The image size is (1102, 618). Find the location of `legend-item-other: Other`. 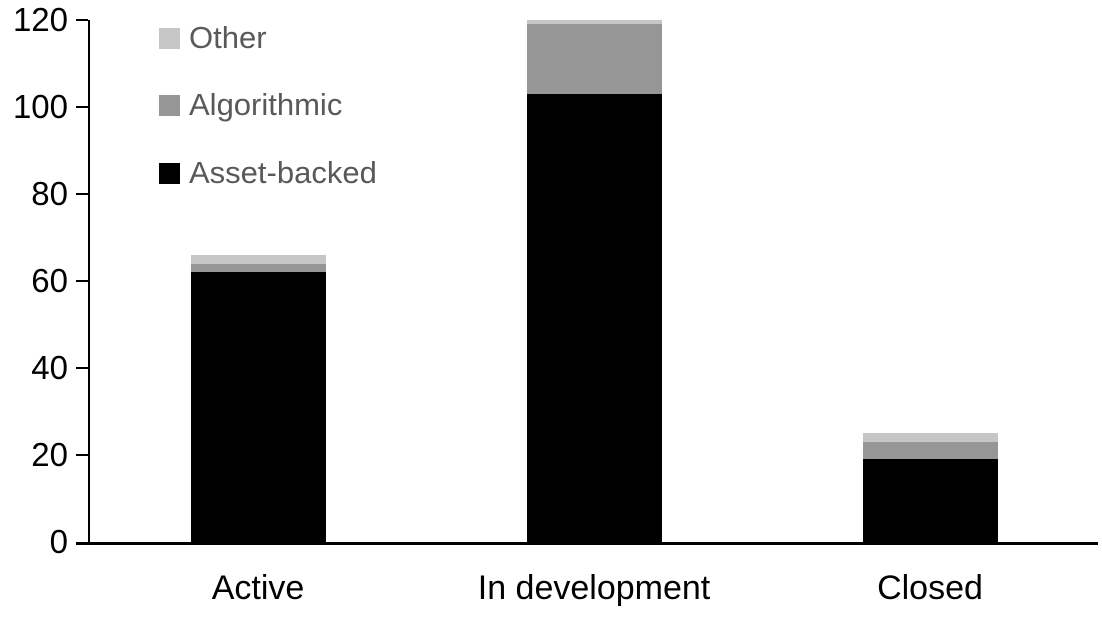

legend-item-other: Other is located at coordinates (213, 38).